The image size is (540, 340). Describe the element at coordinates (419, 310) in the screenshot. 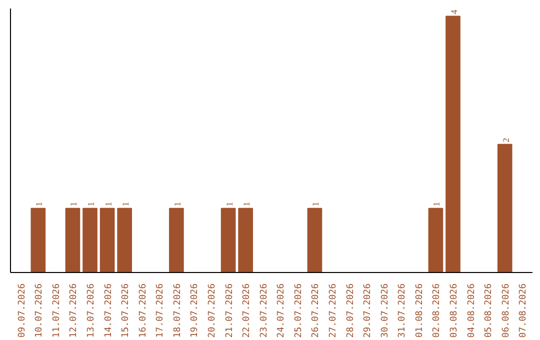

I see `x-tick-label: 01.08.2026` at that location.